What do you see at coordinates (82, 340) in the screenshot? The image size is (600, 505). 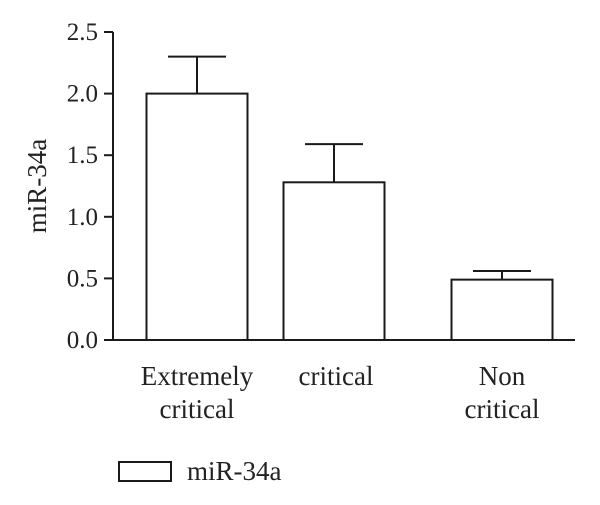 I see `y-tick-label: 0.0` at bounding box center [82, 340].